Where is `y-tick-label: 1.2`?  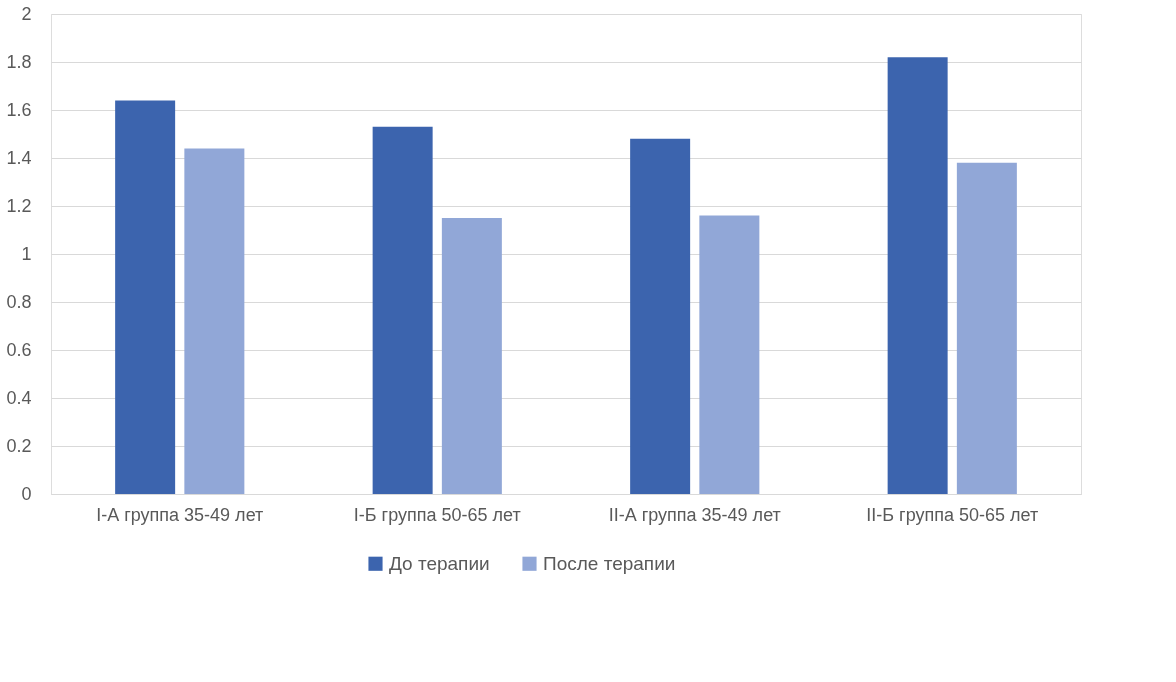 y-tick-label: 1.2 is located at coordinates (19, 205).